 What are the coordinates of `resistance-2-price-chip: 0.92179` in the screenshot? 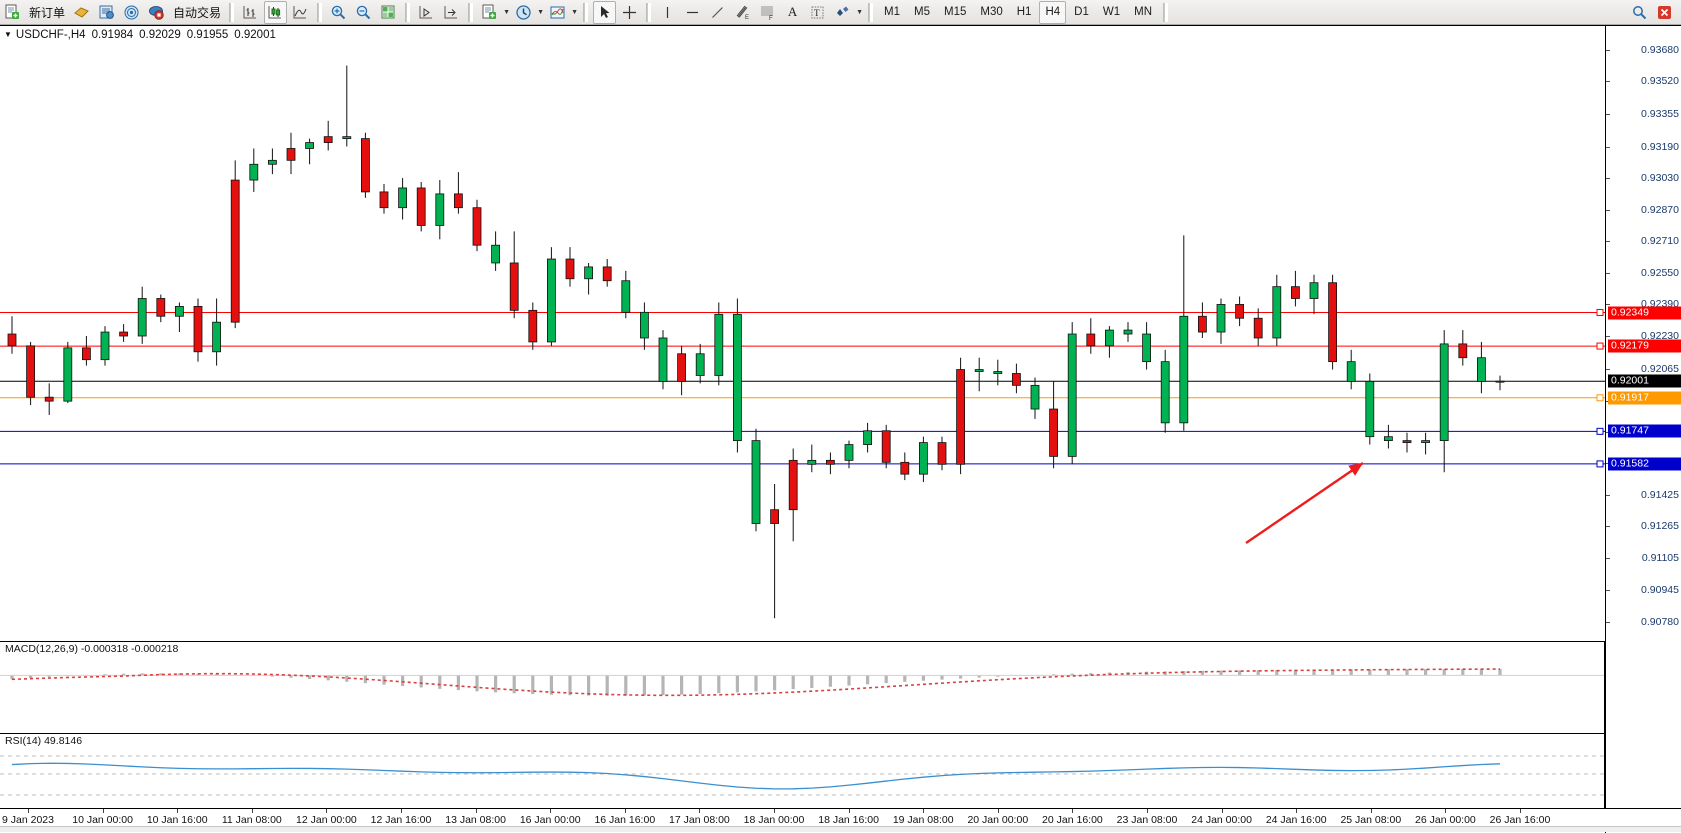 It's located at (1644, 346).